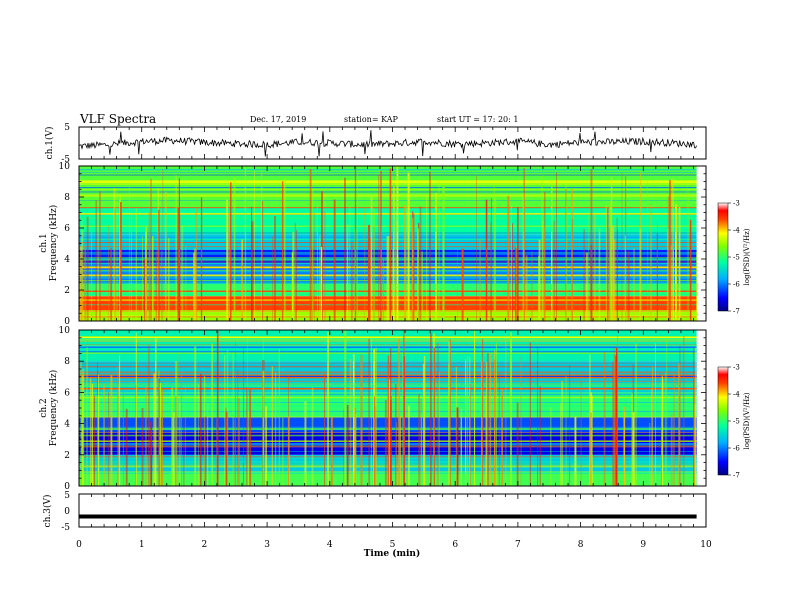 Image resolution: width=792 pixels, height=612 pixels. What do you see at coordinates (142, 545) in the screenshot?
I see `time-xtick-label: 1` at bounding box center [142, 545].